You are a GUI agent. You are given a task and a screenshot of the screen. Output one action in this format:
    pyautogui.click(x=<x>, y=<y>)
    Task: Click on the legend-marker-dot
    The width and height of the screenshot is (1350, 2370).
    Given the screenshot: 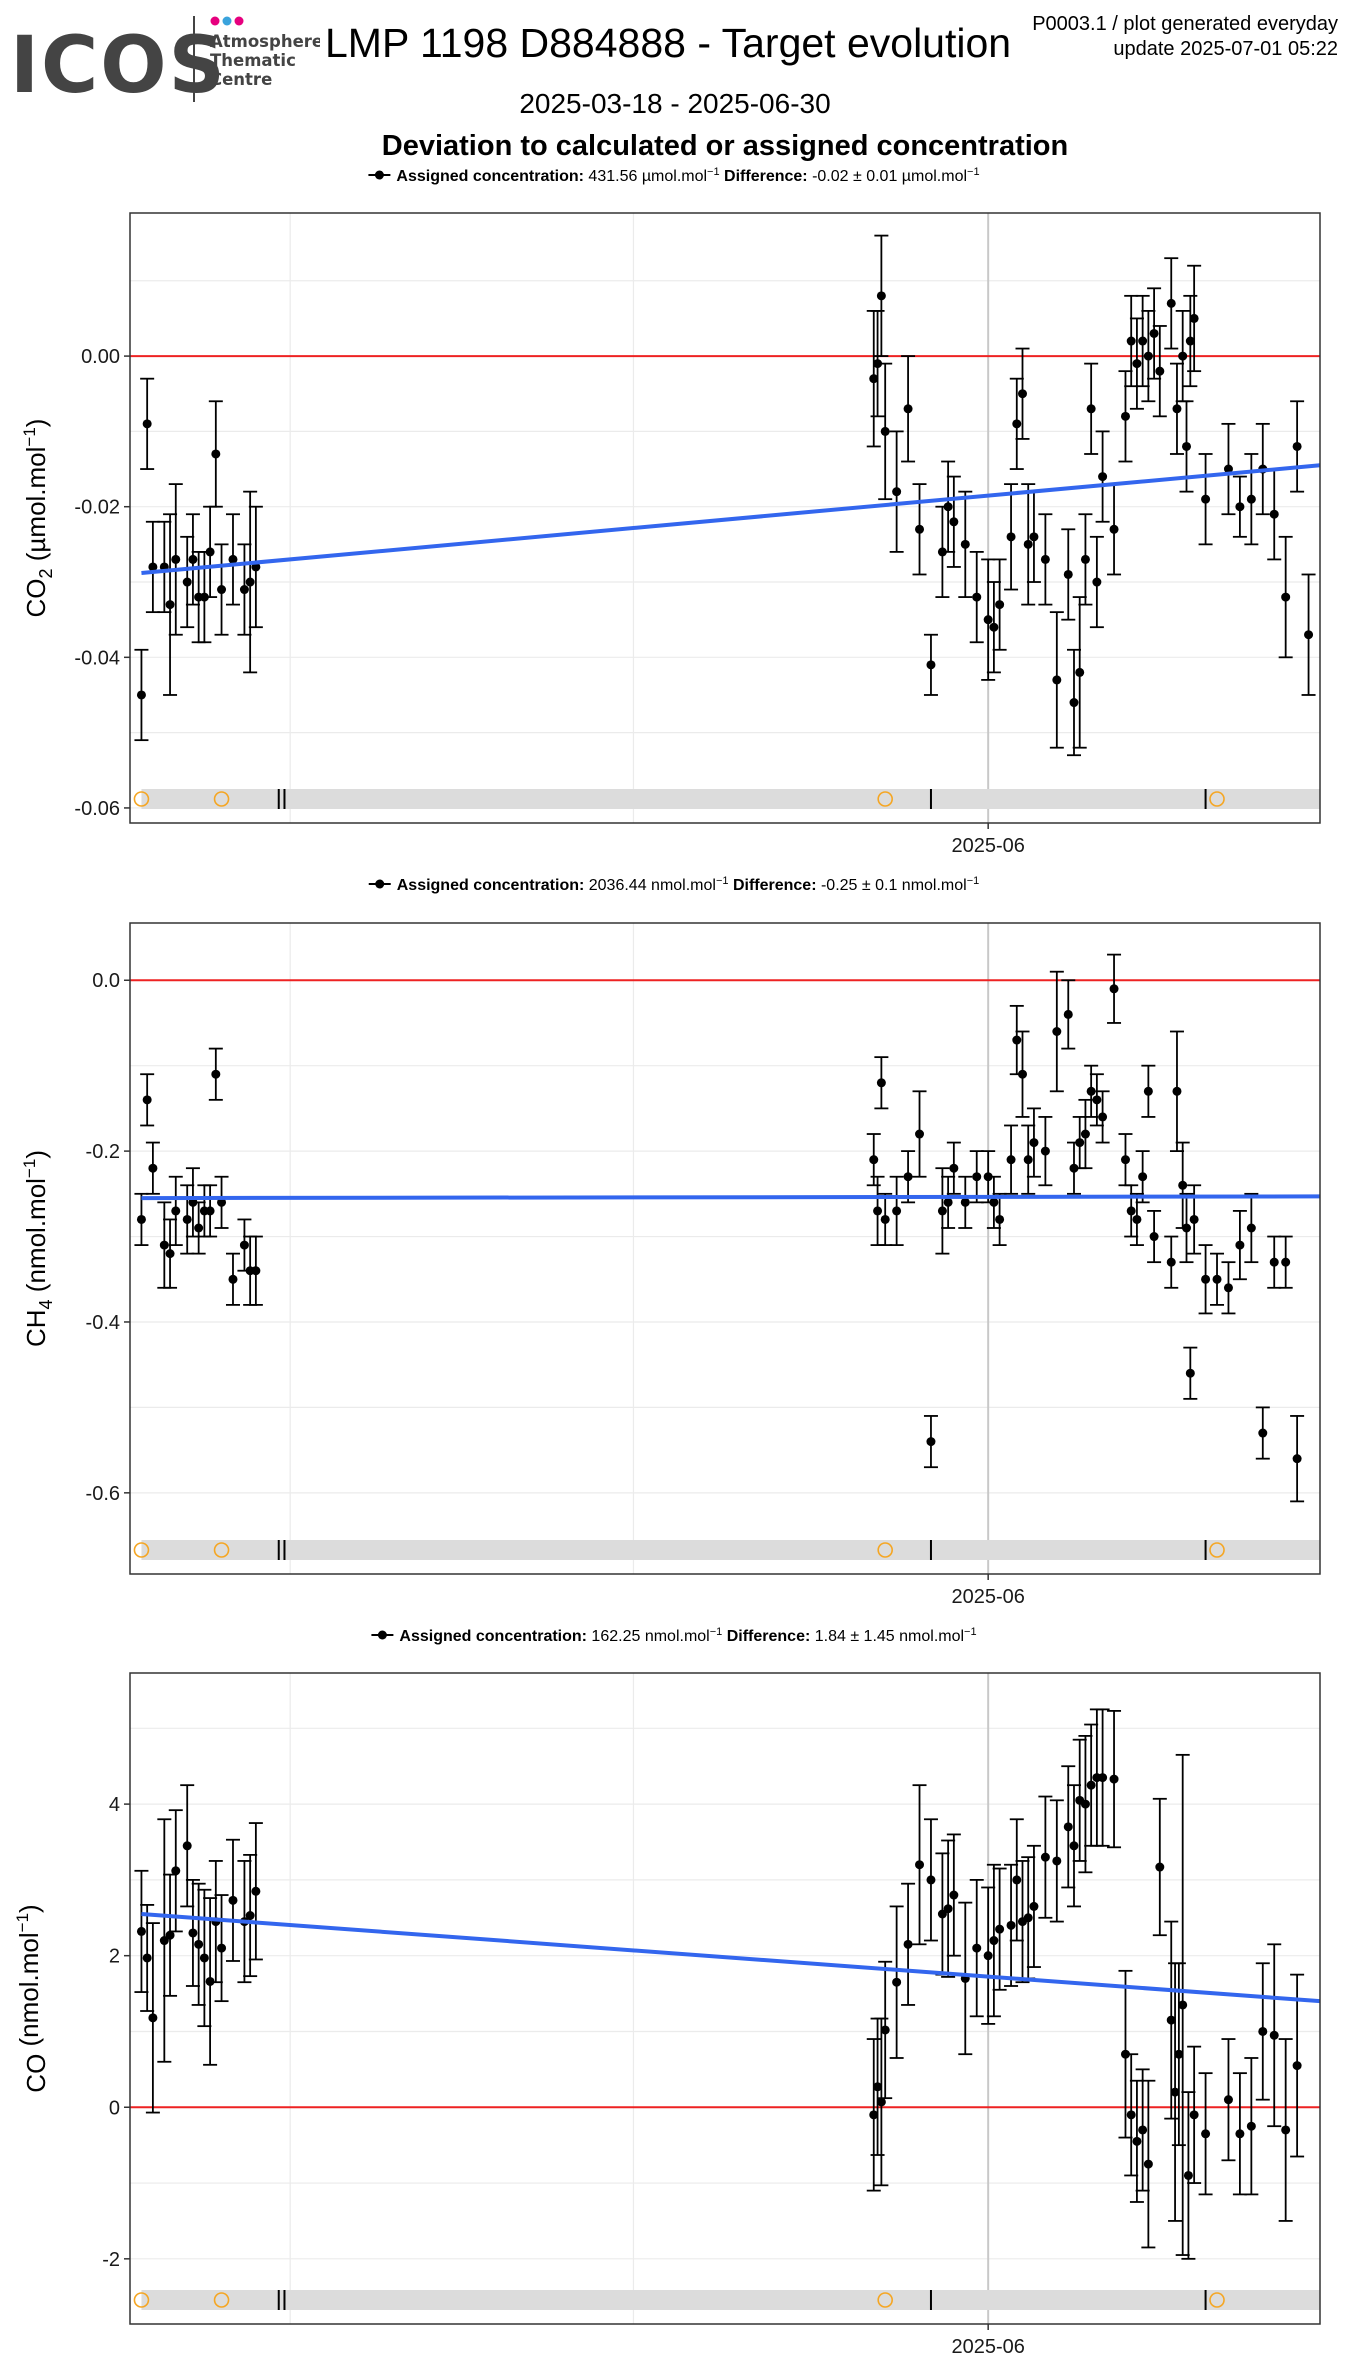 What is the action you would take?
    pyautogui.click(x=379, y=175)
    